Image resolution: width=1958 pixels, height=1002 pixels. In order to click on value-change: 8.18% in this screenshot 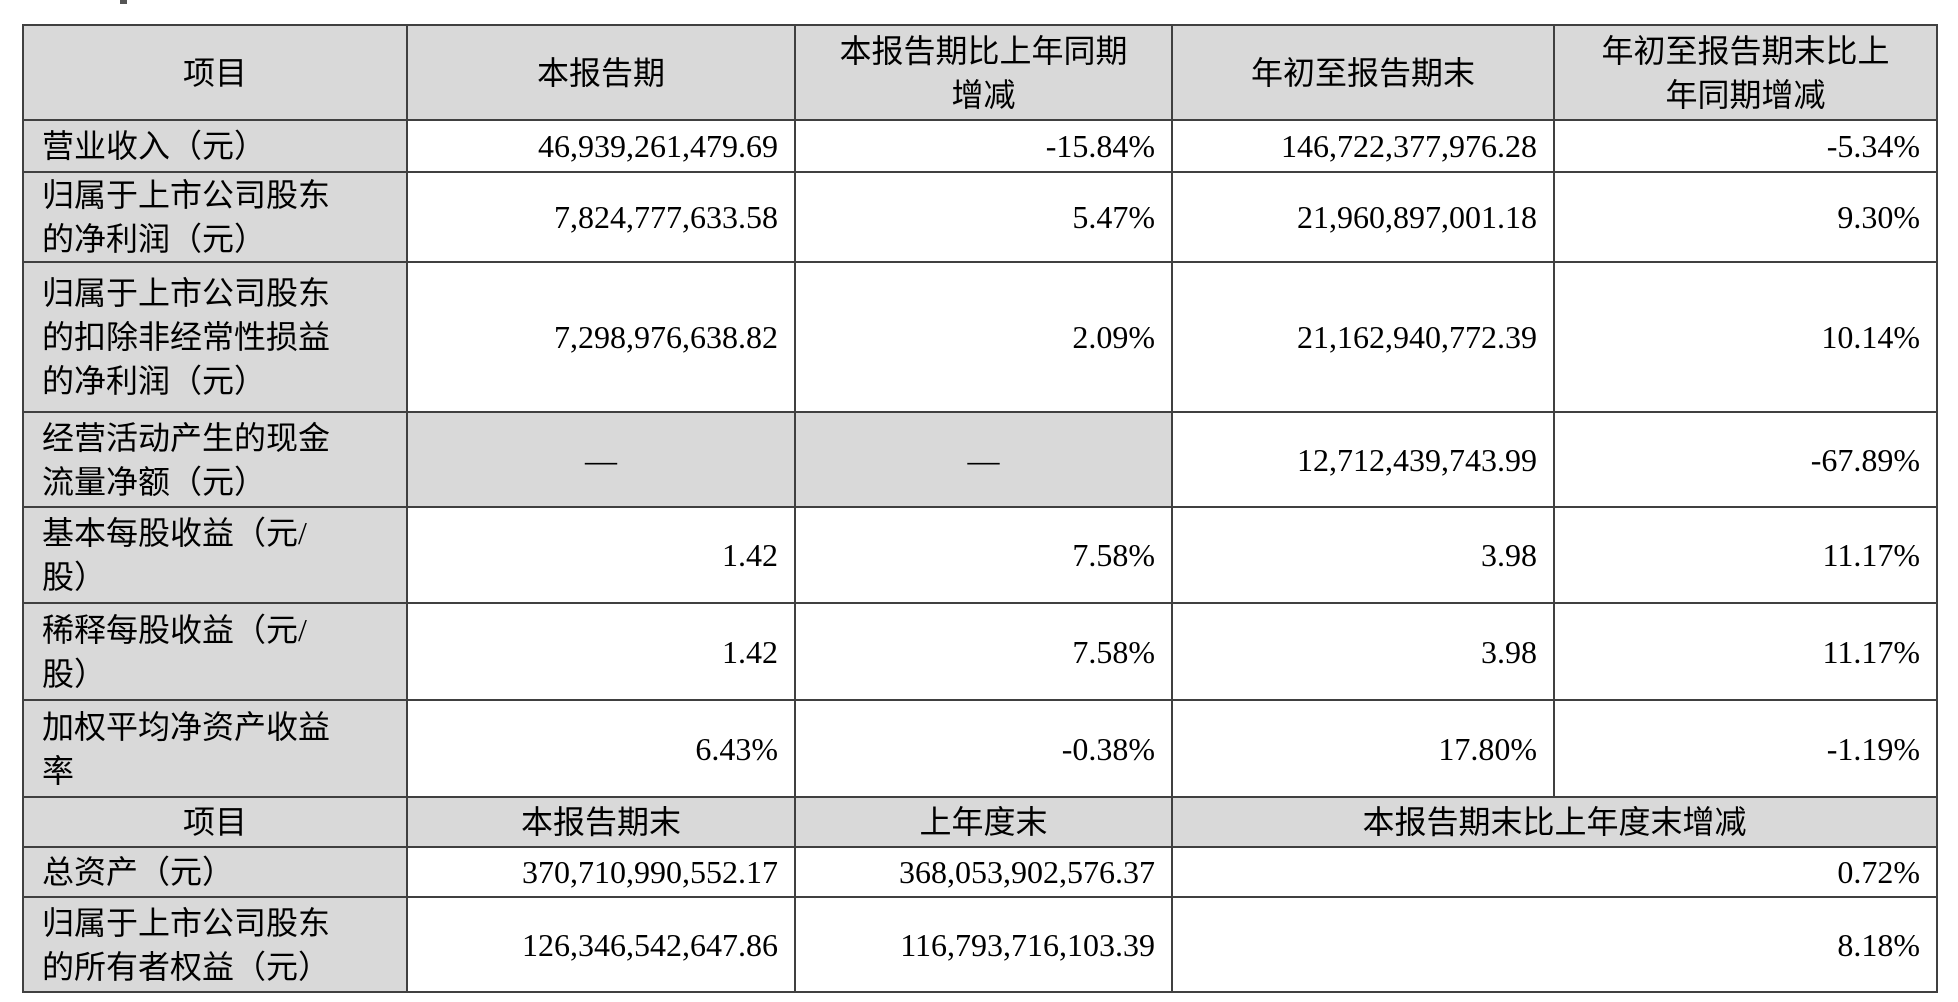, I will do `click(1554, 944)`.